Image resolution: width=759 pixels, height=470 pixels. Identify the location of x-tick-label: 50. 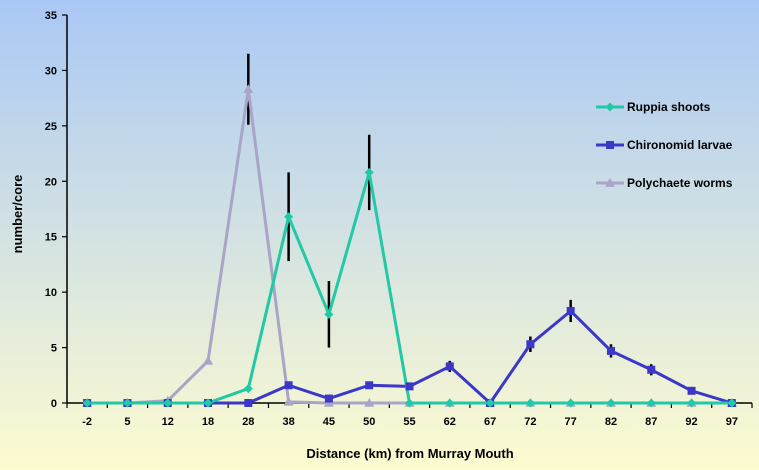
(369, 422).